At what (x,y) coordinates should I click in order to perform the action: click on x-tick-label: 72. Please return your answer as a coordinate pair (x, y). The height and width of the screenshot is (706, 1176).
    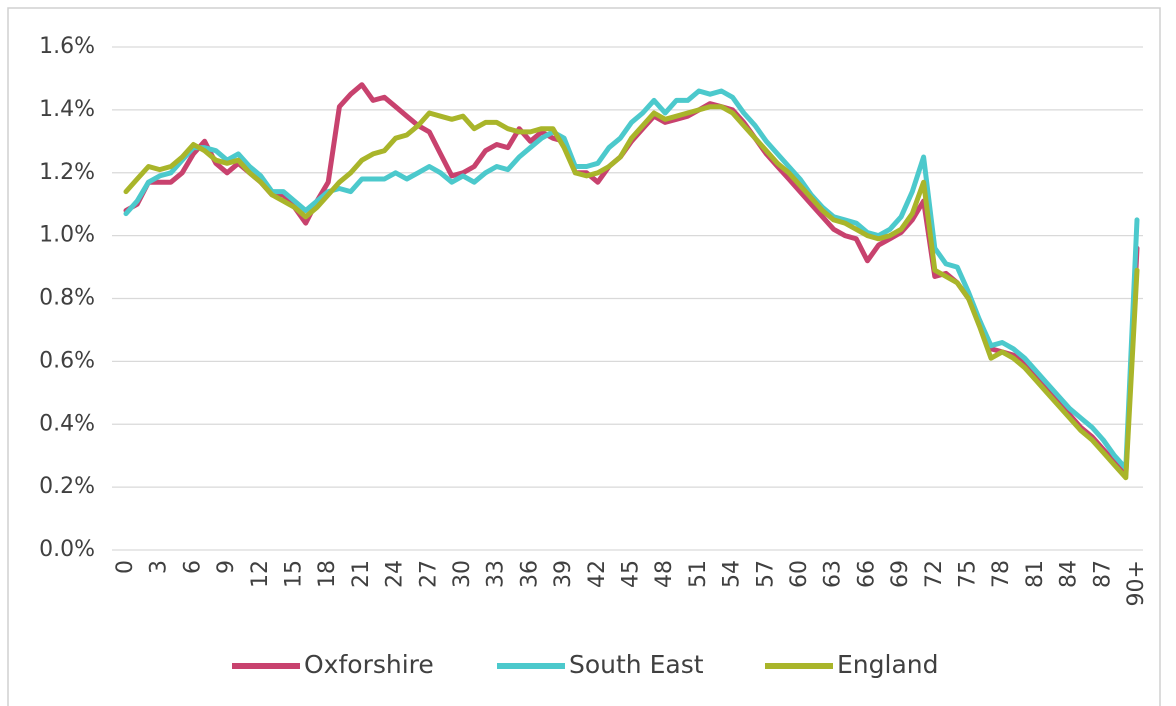
    Looking at the image, I should click on (934, 574).